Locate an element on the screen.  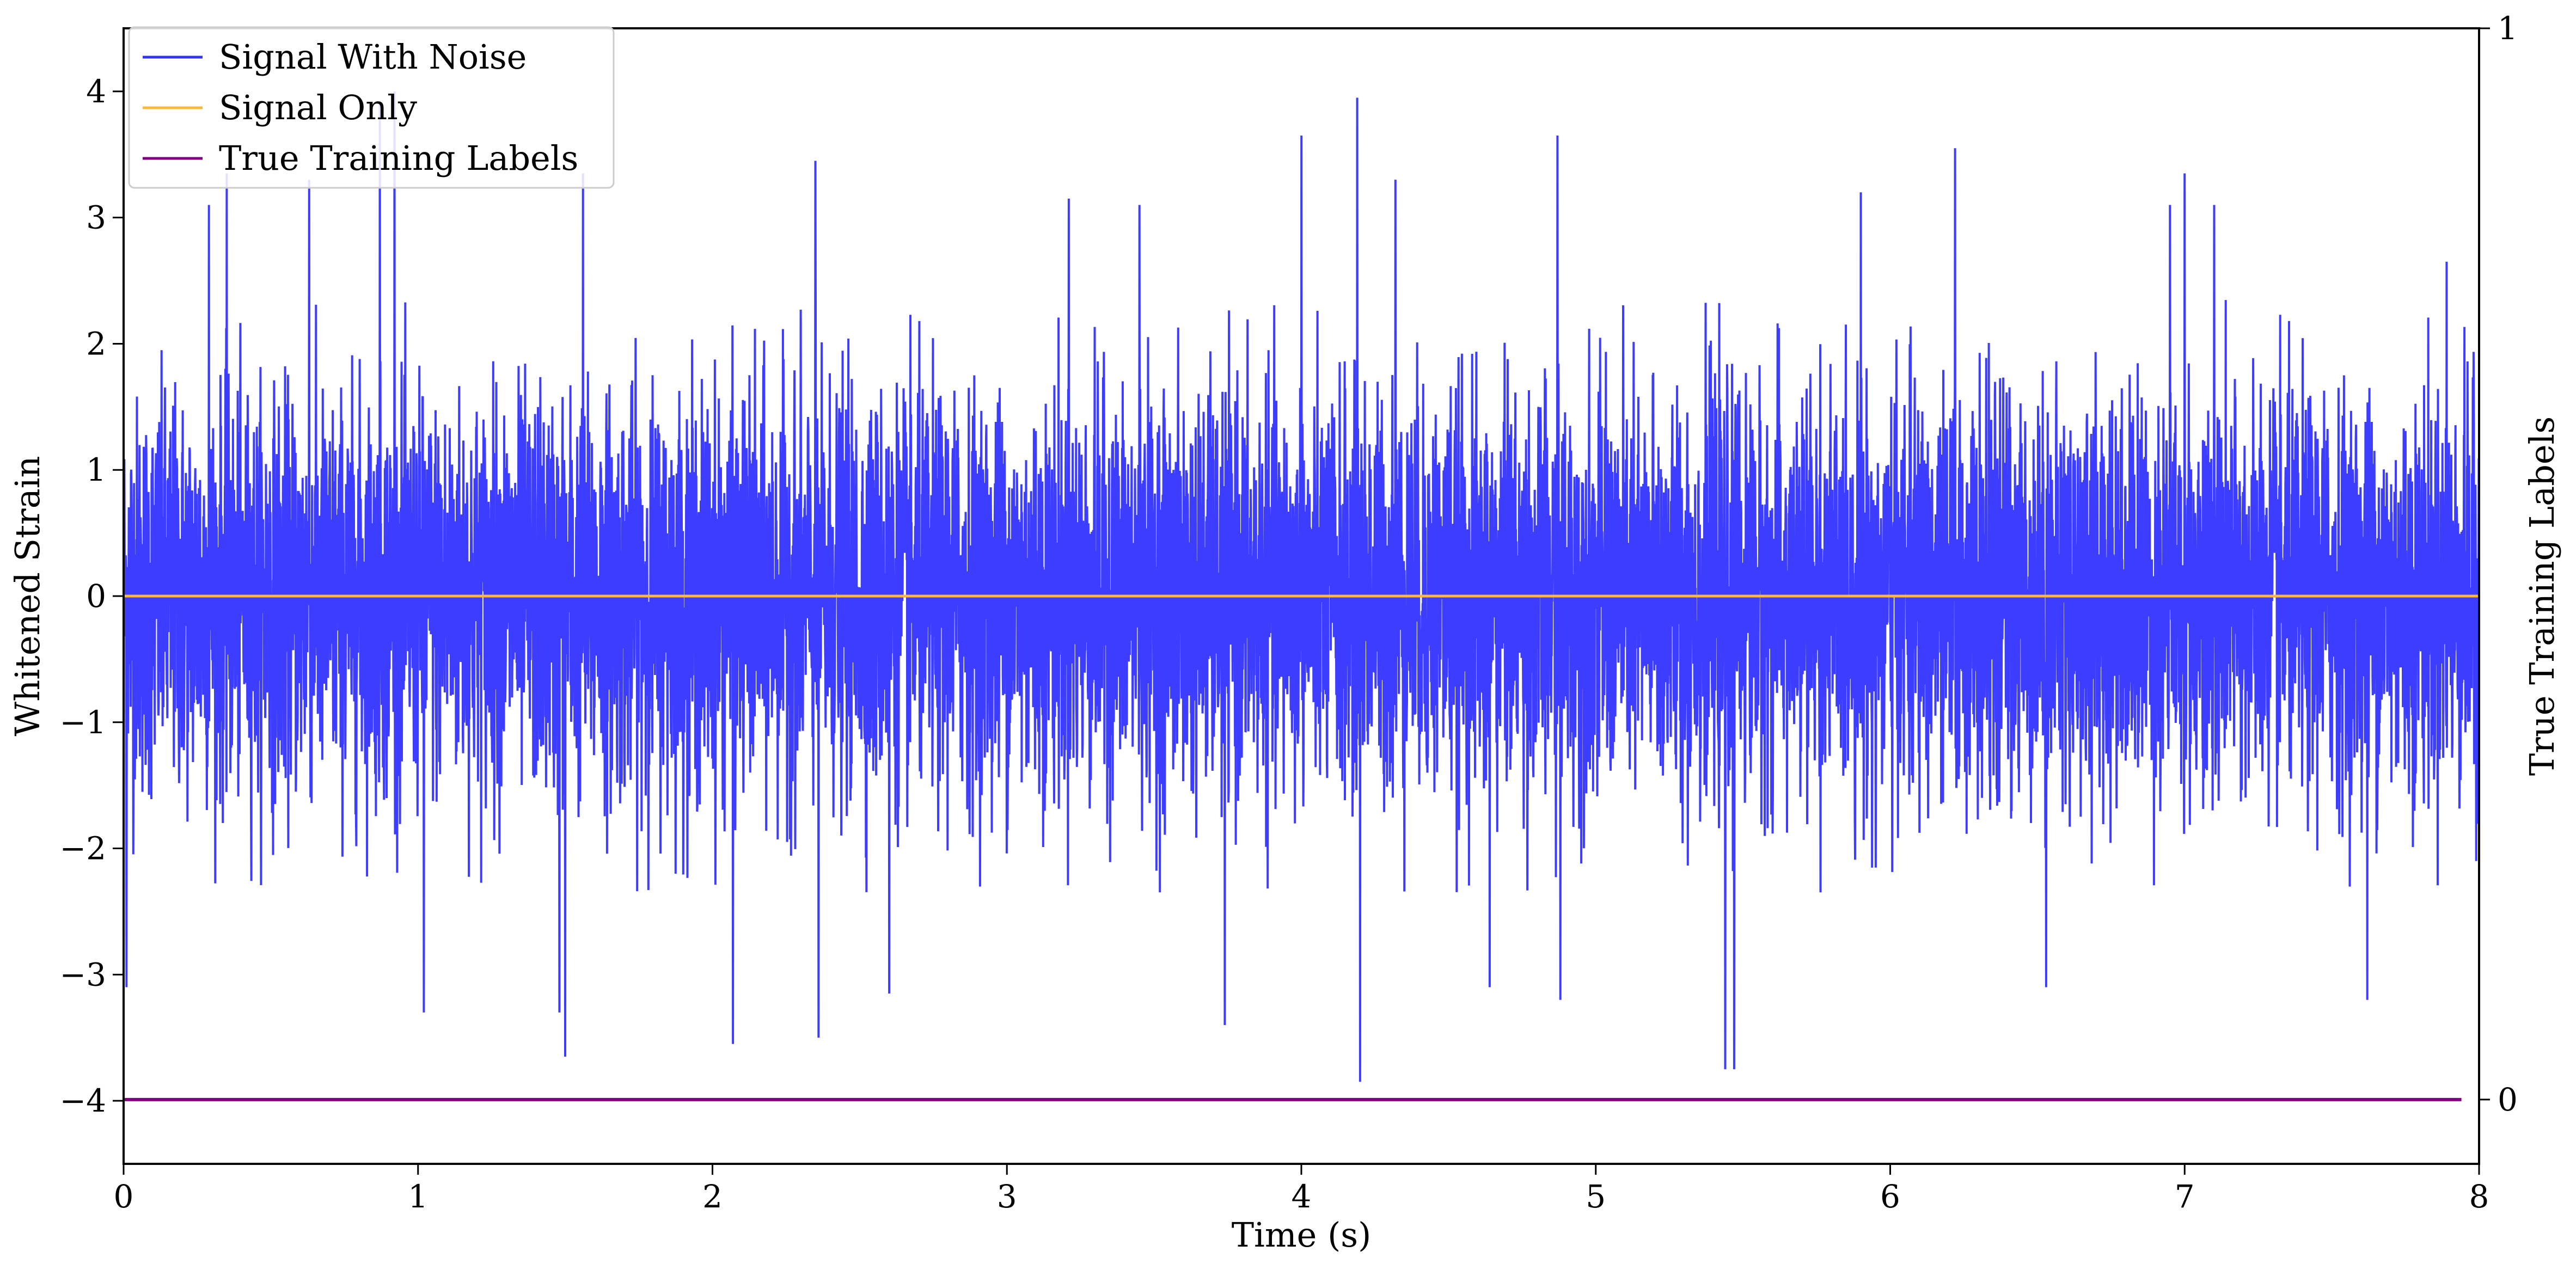
y-tick-label: −2 is located at coordinates (83, 848).